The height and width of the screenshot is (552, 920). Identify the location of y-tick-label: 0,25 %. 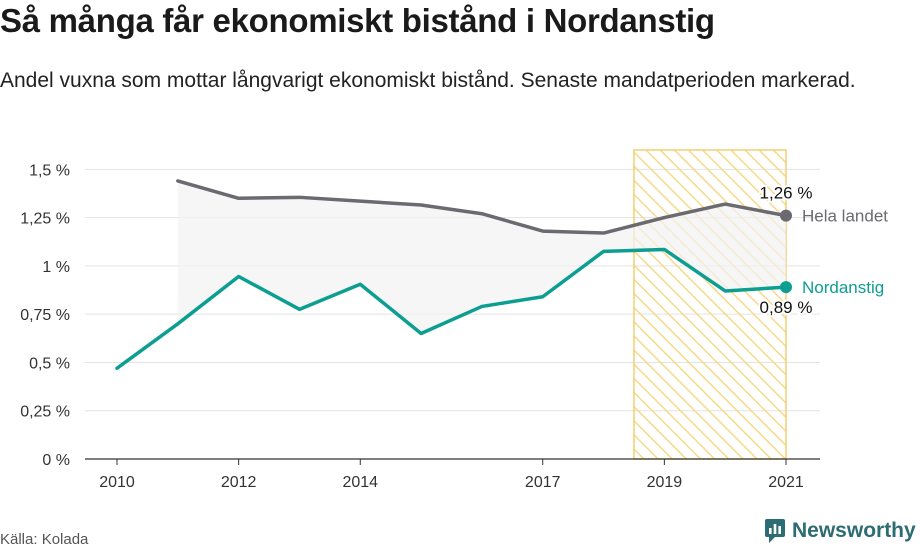
(45, 412).